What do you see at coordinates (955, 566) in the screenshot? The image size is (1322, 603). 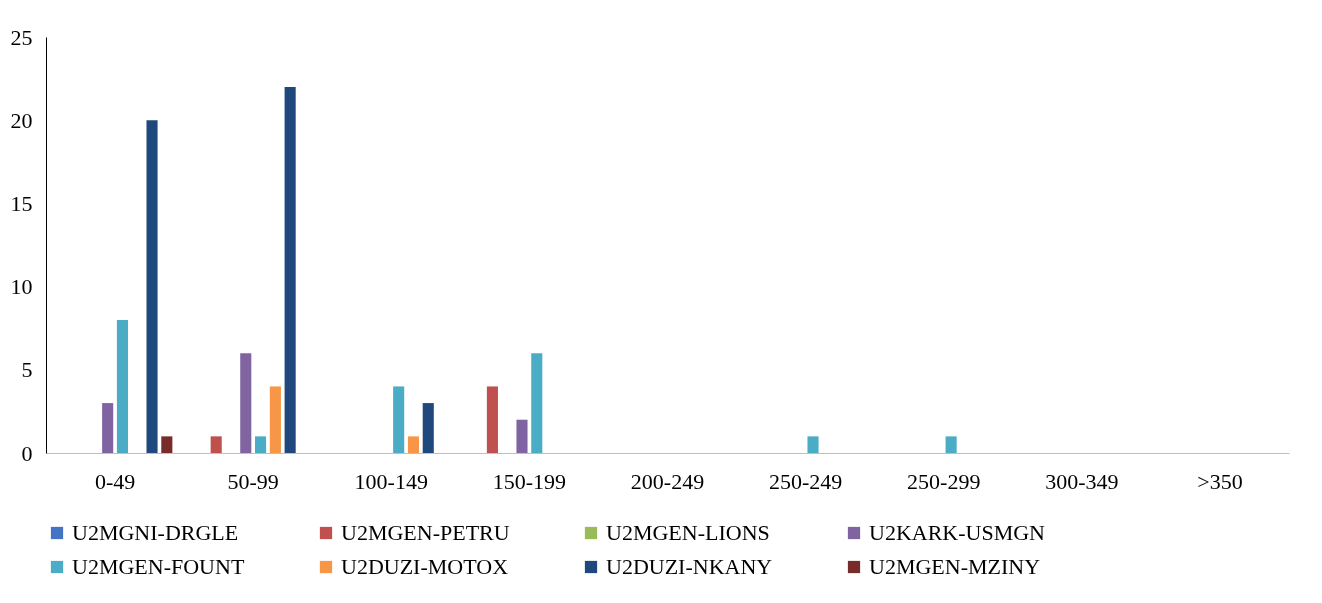 I see `legend-label: U2MGEN-MZINY` at bounding box center [955, 566].